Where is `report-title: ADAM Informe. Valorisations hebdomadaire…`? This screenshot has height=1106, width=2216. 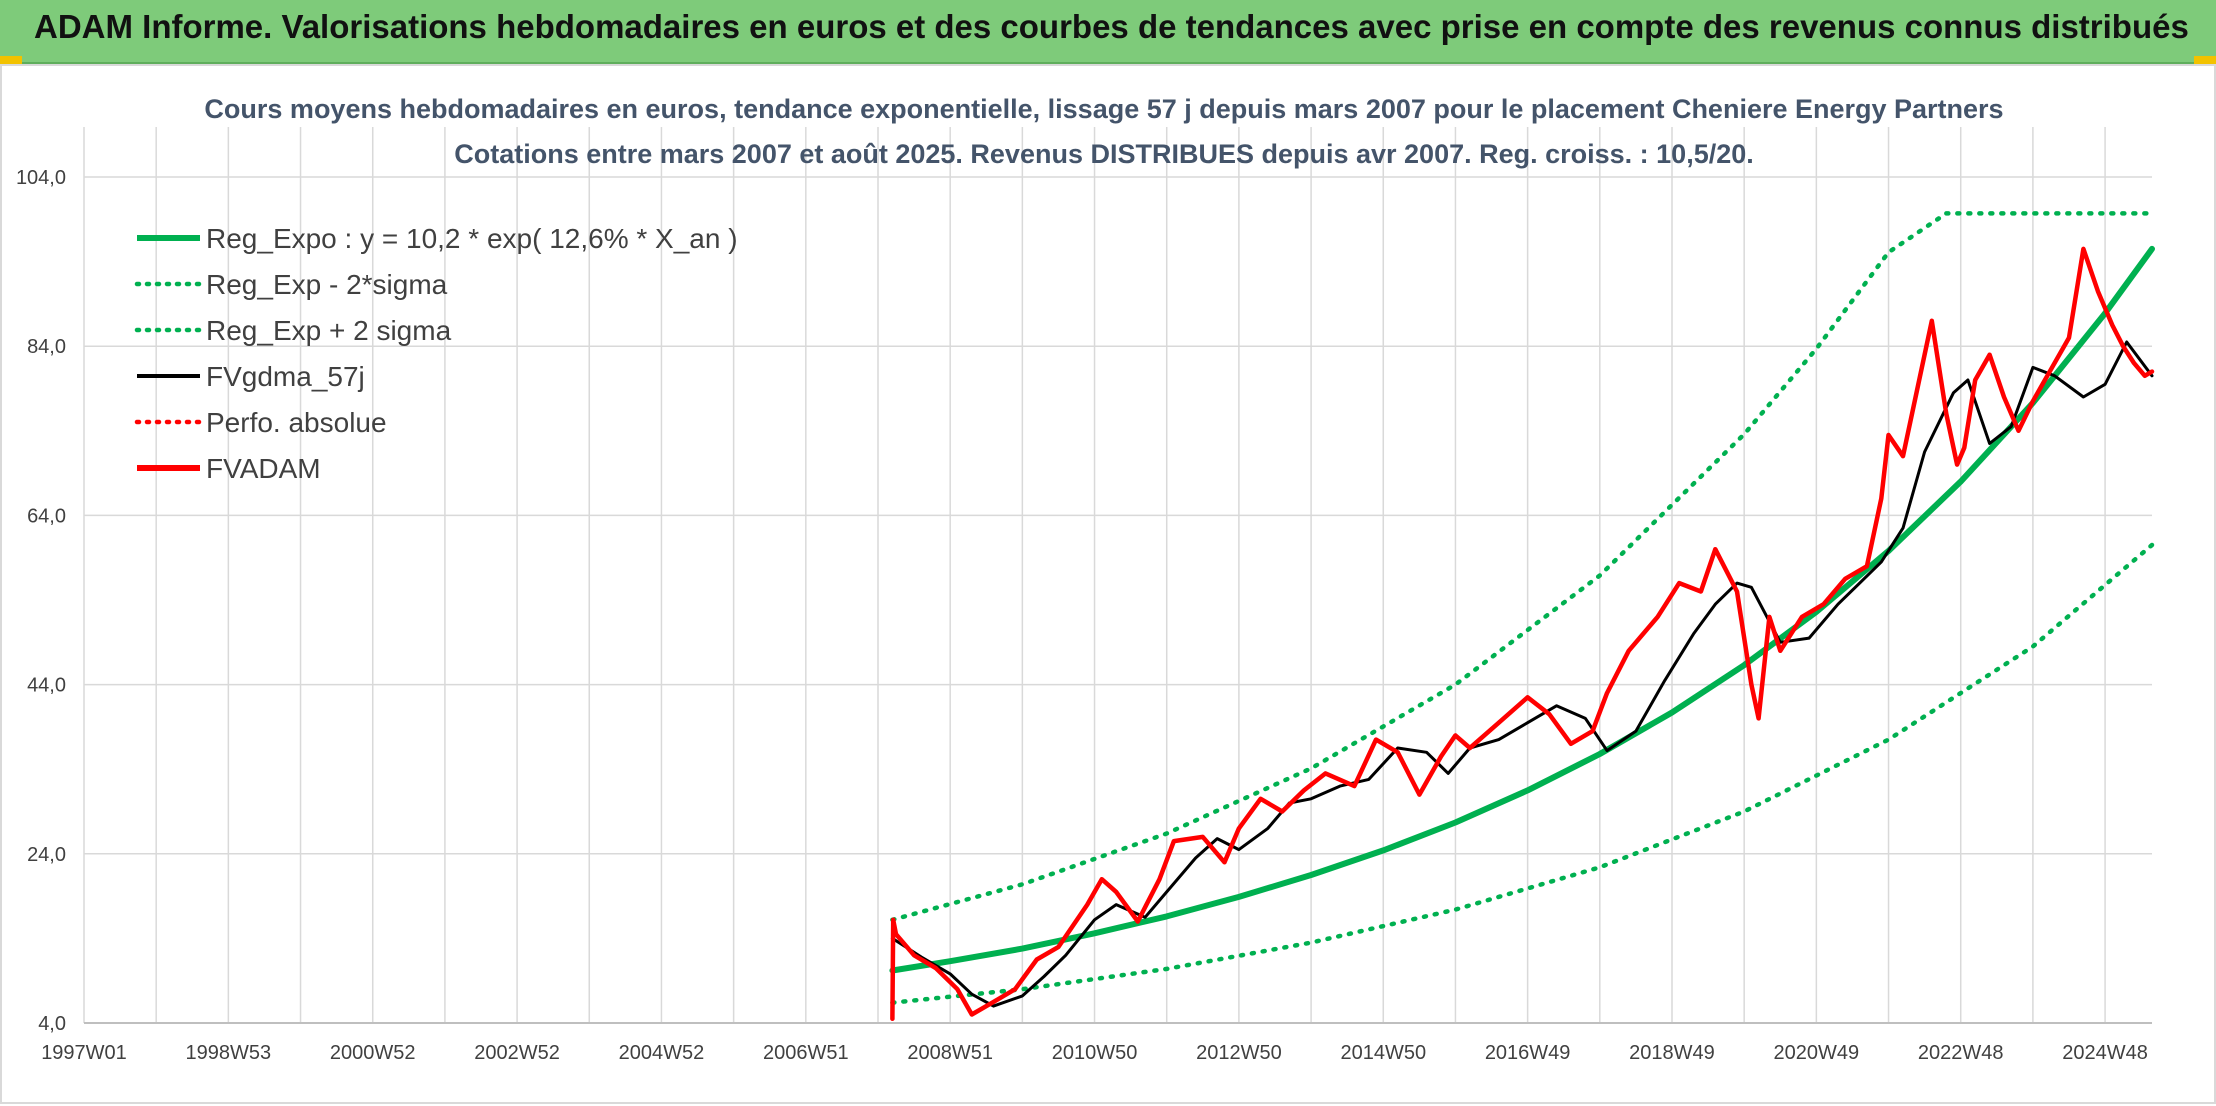
report-title: ADAM Informe. Valorisations hebdomadaire… is located at coordinates (1111, 26).